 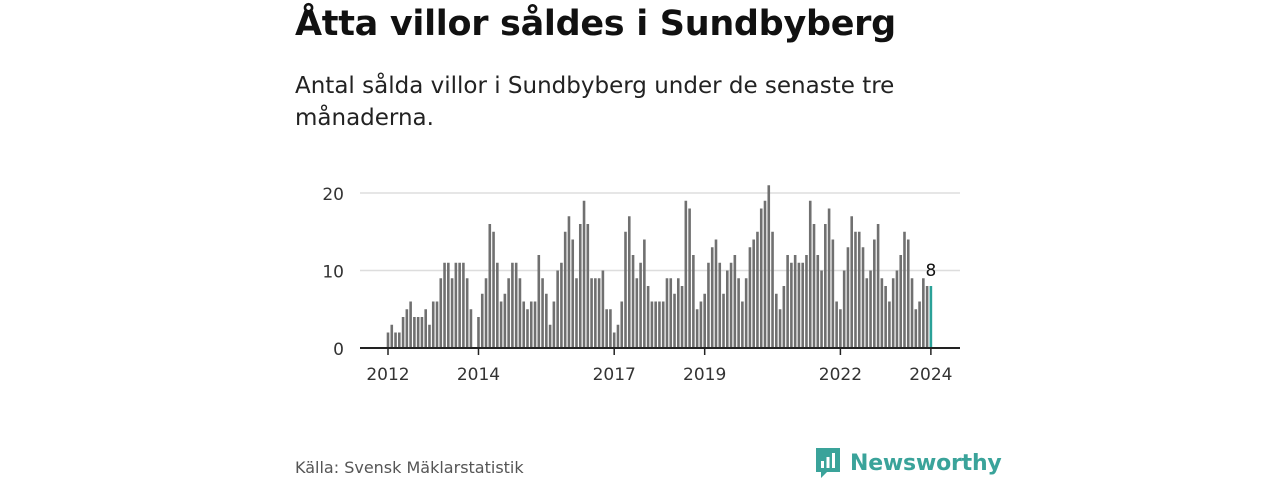 I want to click on x-tick-label: 2022, so click(x=840, y=375).